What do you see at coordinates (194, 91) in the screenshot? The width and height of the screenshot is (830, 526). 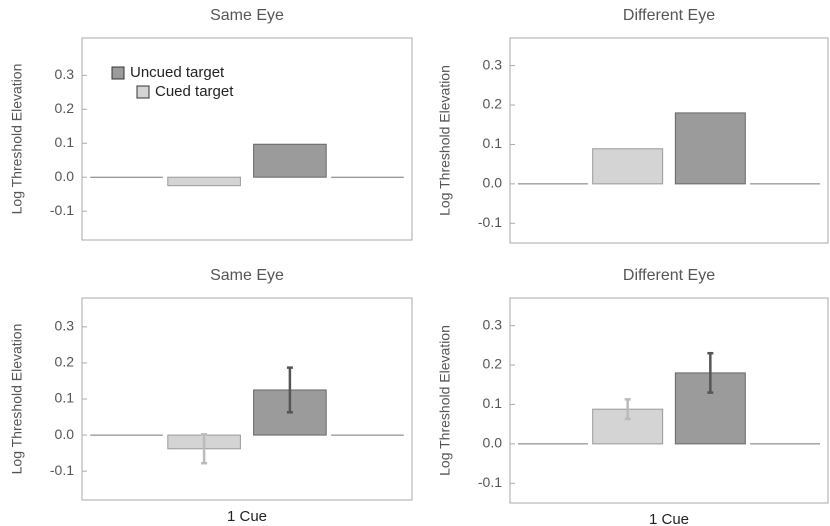 I see `legend-label: Cued target` at bounding box center [194, 91].